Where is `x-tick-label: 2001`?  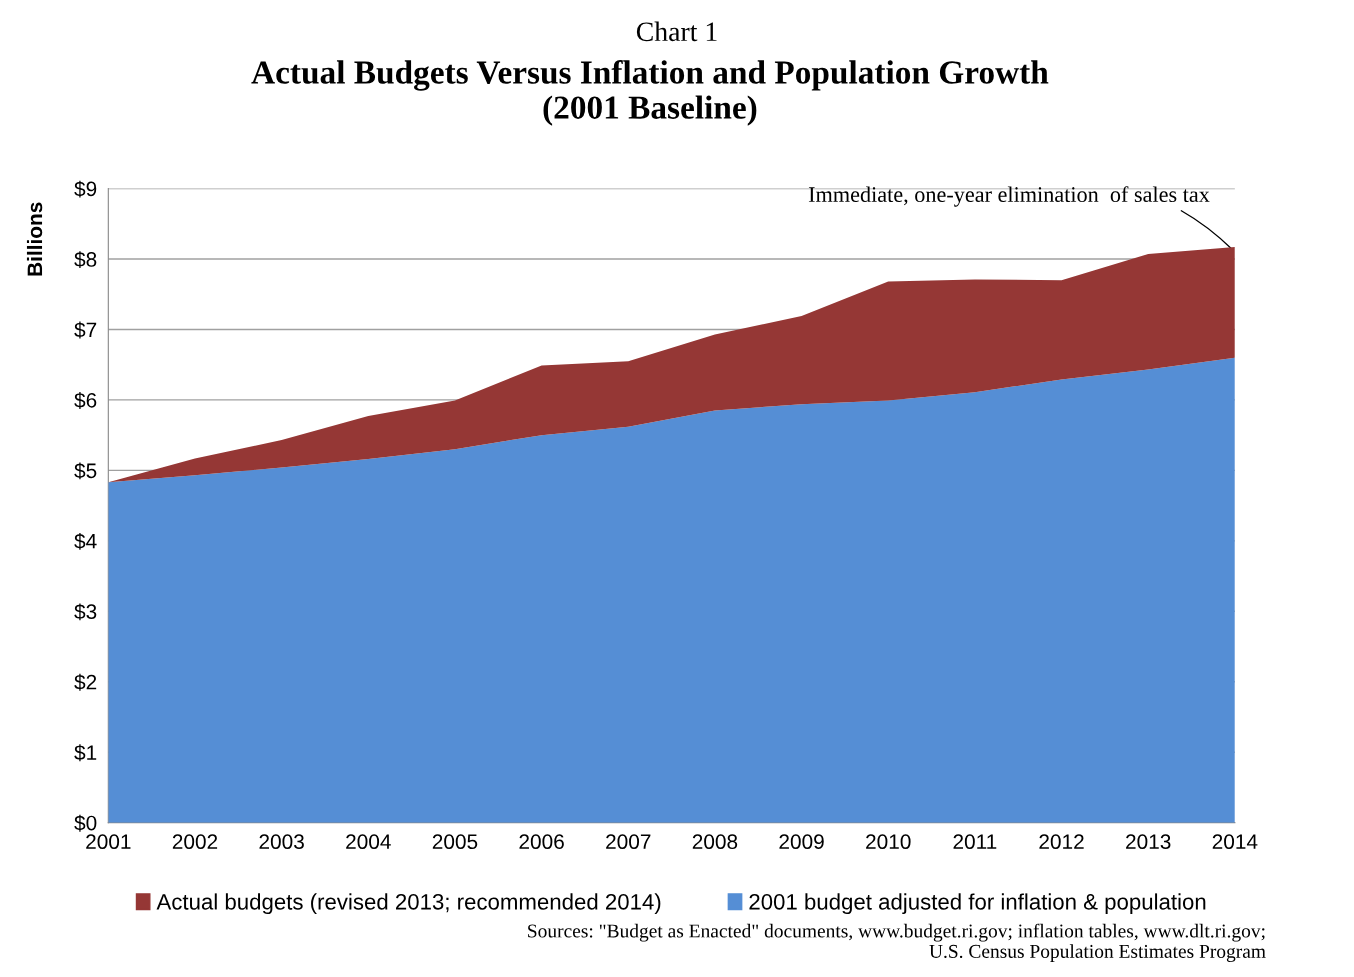
x-tick-label: 2001 is located at coordinates (108, 842).